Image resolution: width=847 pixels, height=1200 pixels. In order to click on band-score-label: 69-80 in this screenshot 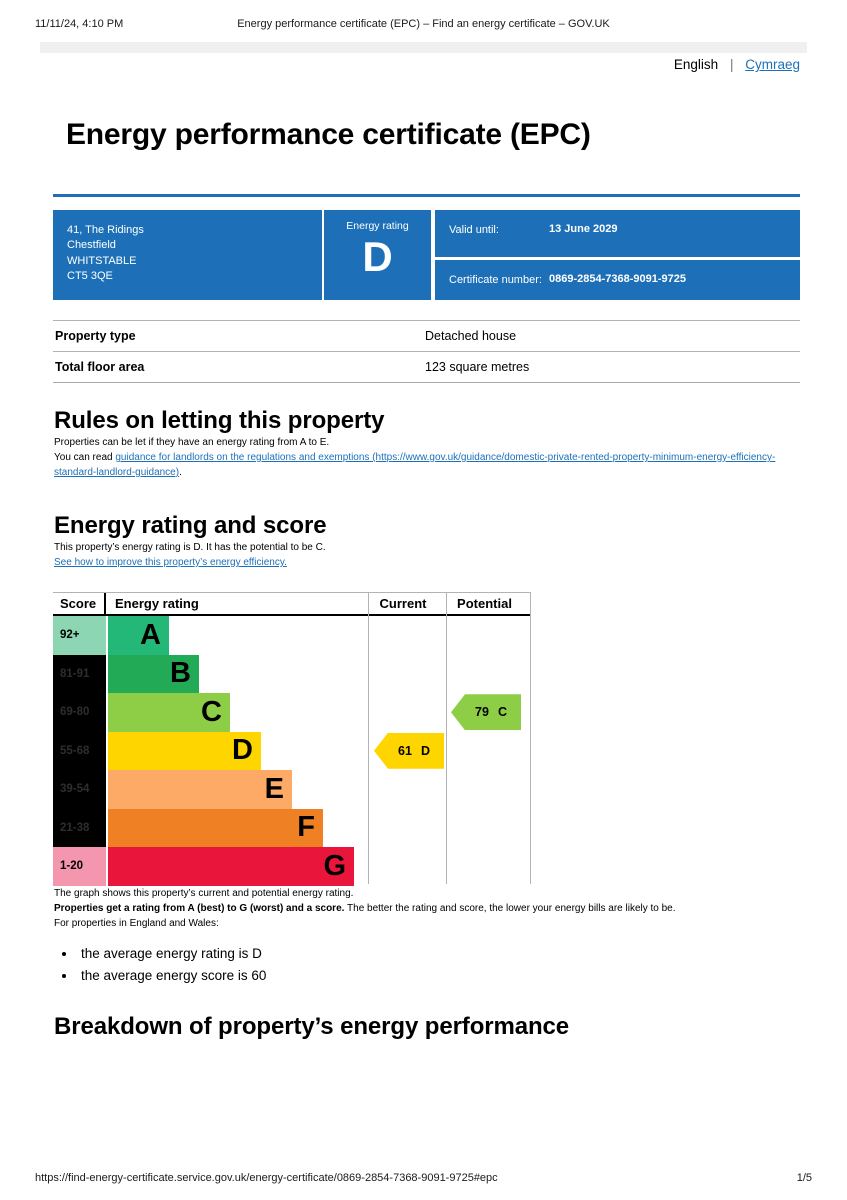, I will do `click(80, 712)`.